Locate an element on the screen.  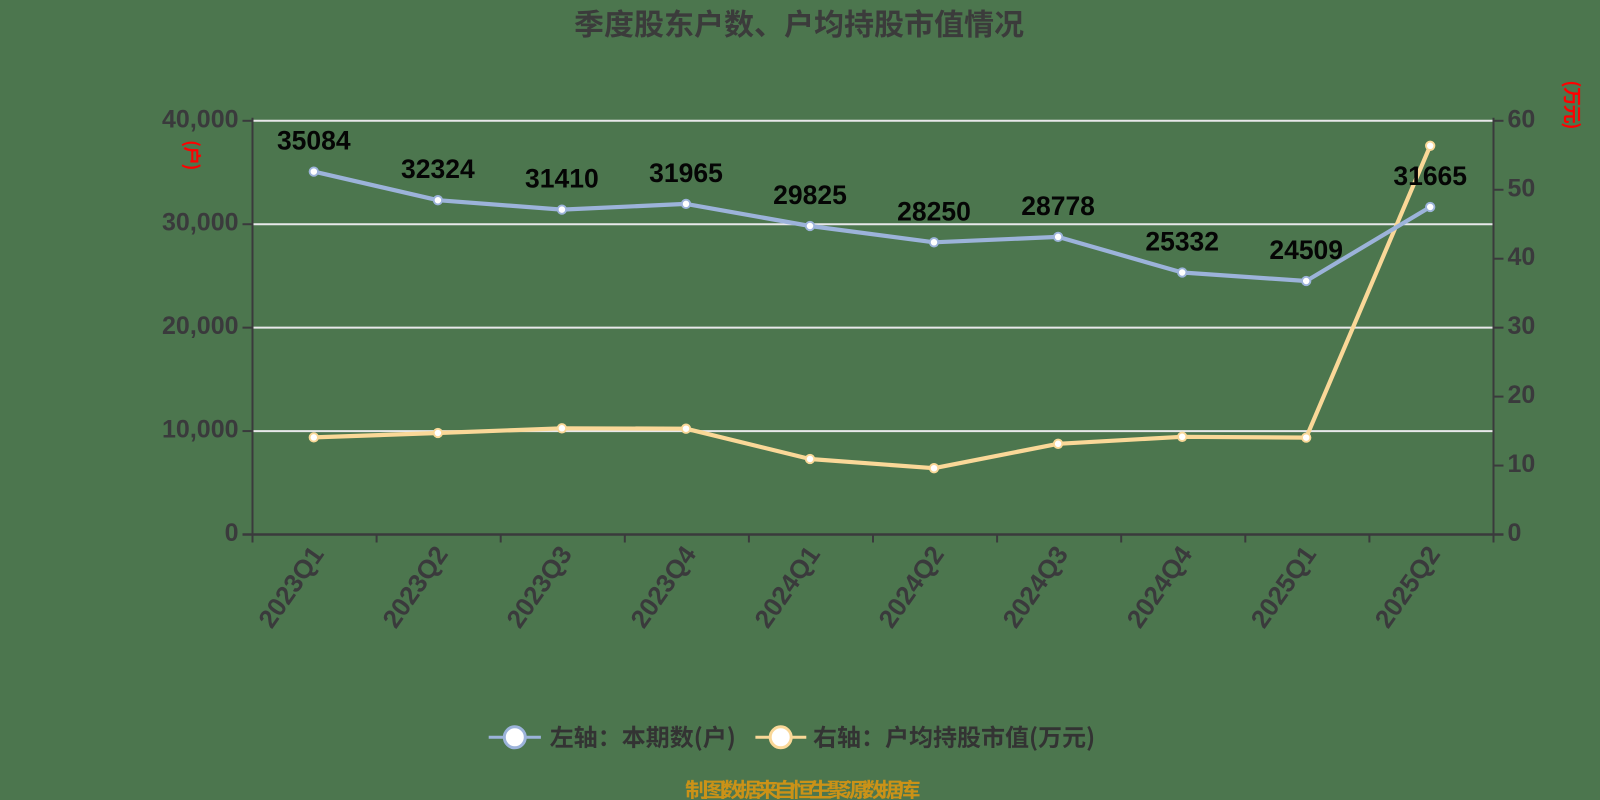
svg-text: 31665 is located at coordinates (1430, 176).